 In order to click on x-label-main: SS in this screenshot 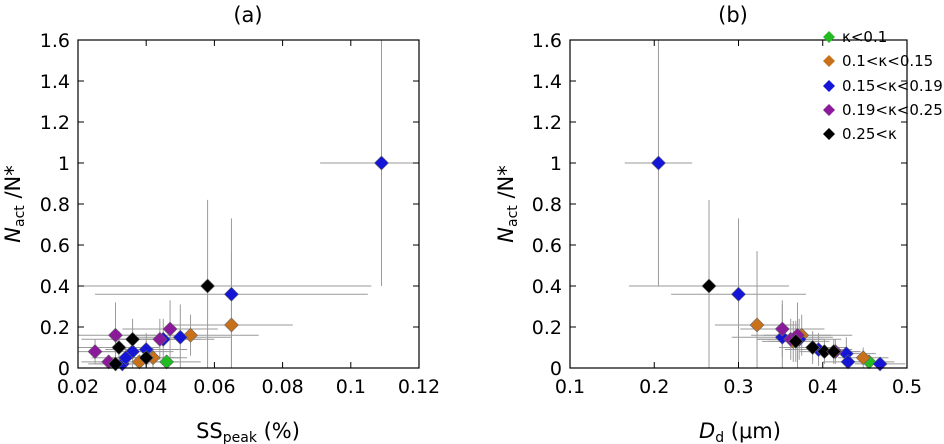, I will do `click(209, 431)`.